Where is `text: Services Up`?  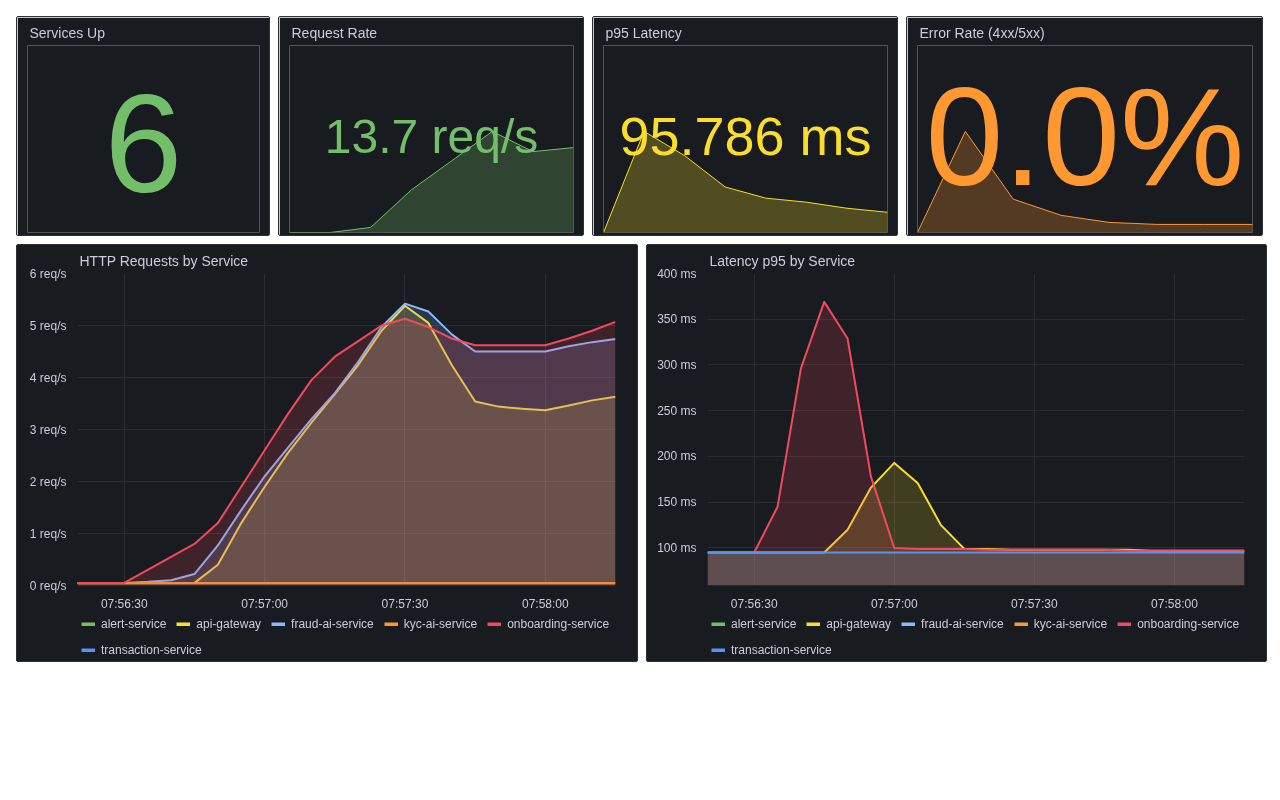 text: Services Up is located at coordinates (67, 32).